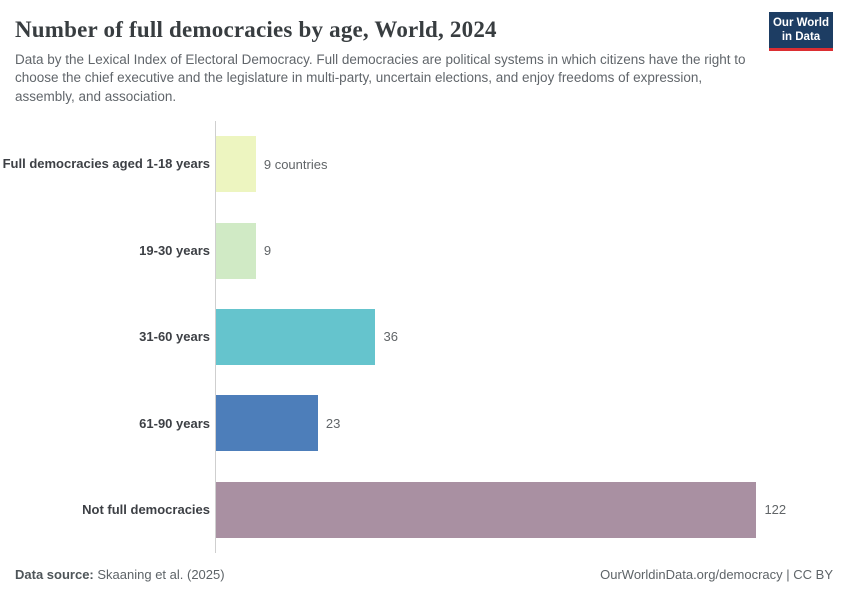 The height and width of the screenshot is (600, 850). Describe the element at coordinates (106, 164) in the screenshot. I see `category-label: Full democracies aged 1-18 years` at that location.